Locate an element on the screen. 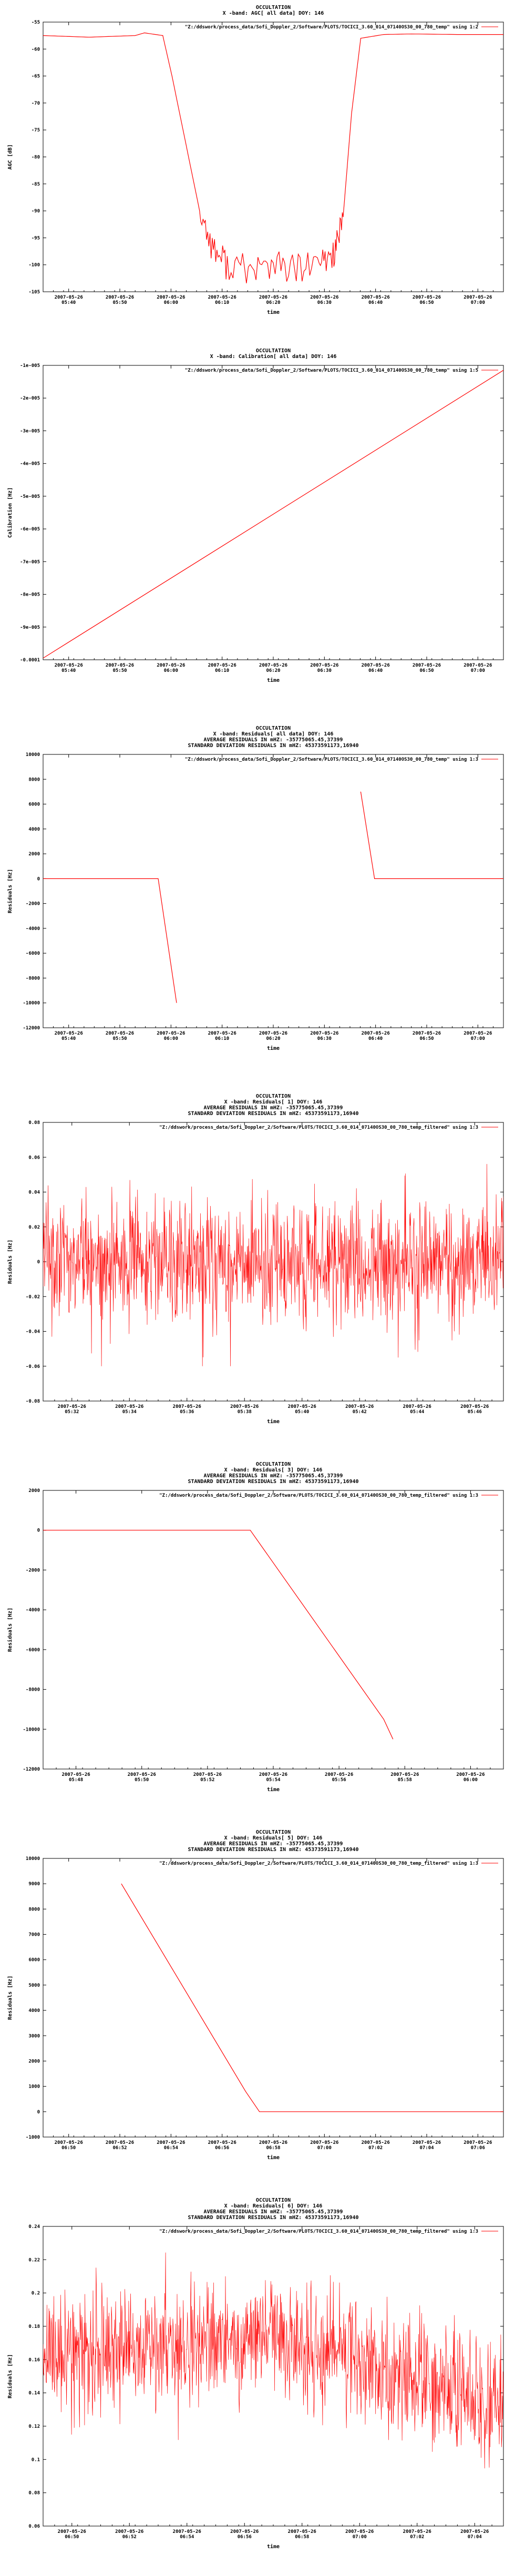 The width and height of the screenshot is (515, 2576). y-tick-label: -60 is located at coordinates (36, 49).